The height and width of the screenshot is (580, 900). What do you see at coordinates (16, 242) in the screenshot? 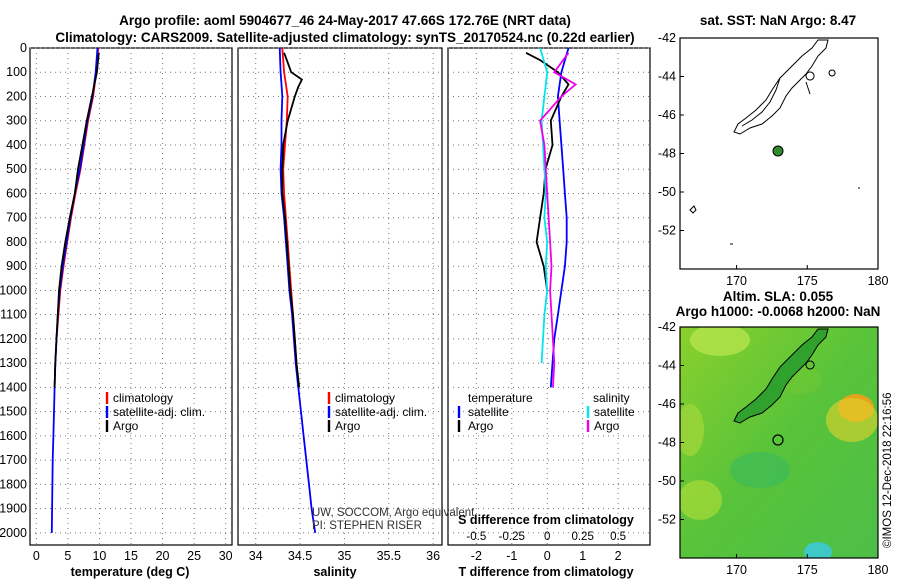
I see `pressure-tick-label: 800` at bounding box center [16, 242].